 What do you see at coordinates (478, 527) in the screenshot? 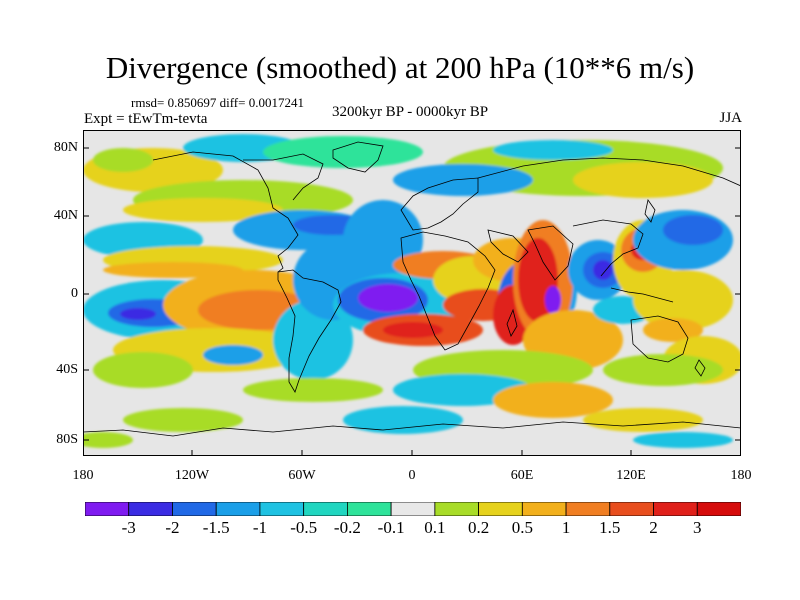
I see `colorbar-label: 0.2` at bounding box center [478, 527].